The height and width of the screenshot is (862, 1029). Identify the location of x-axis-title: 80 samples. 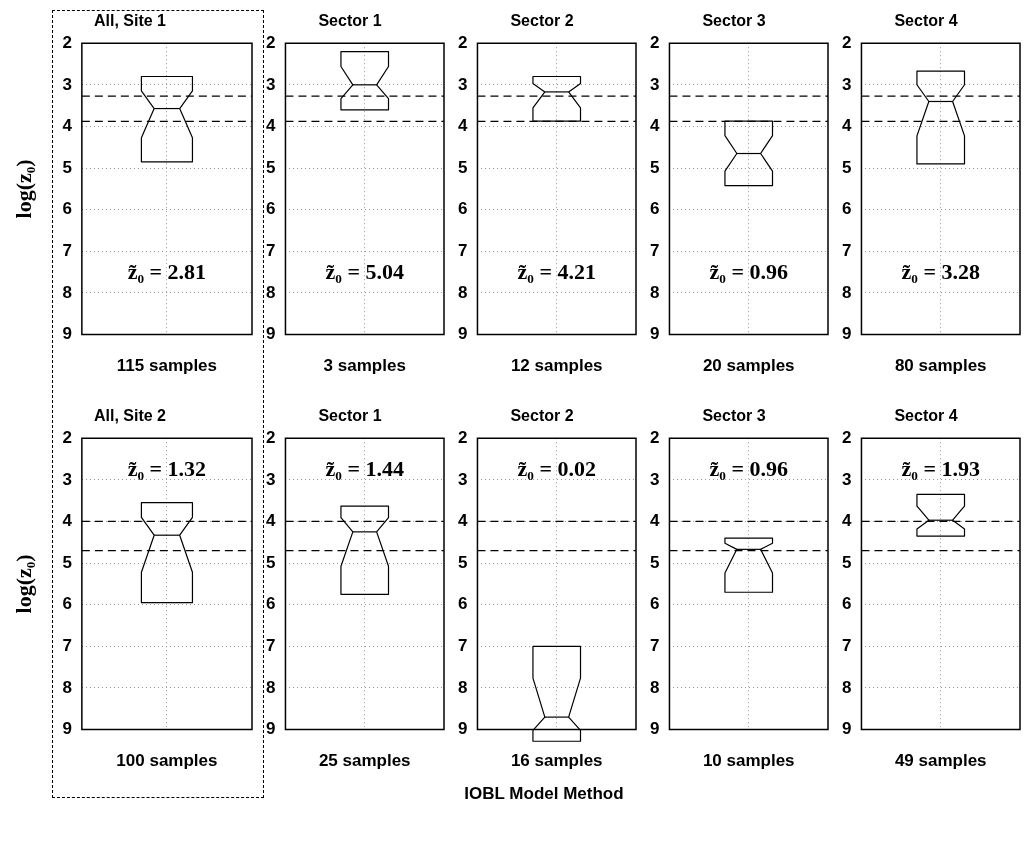
(940, 366).